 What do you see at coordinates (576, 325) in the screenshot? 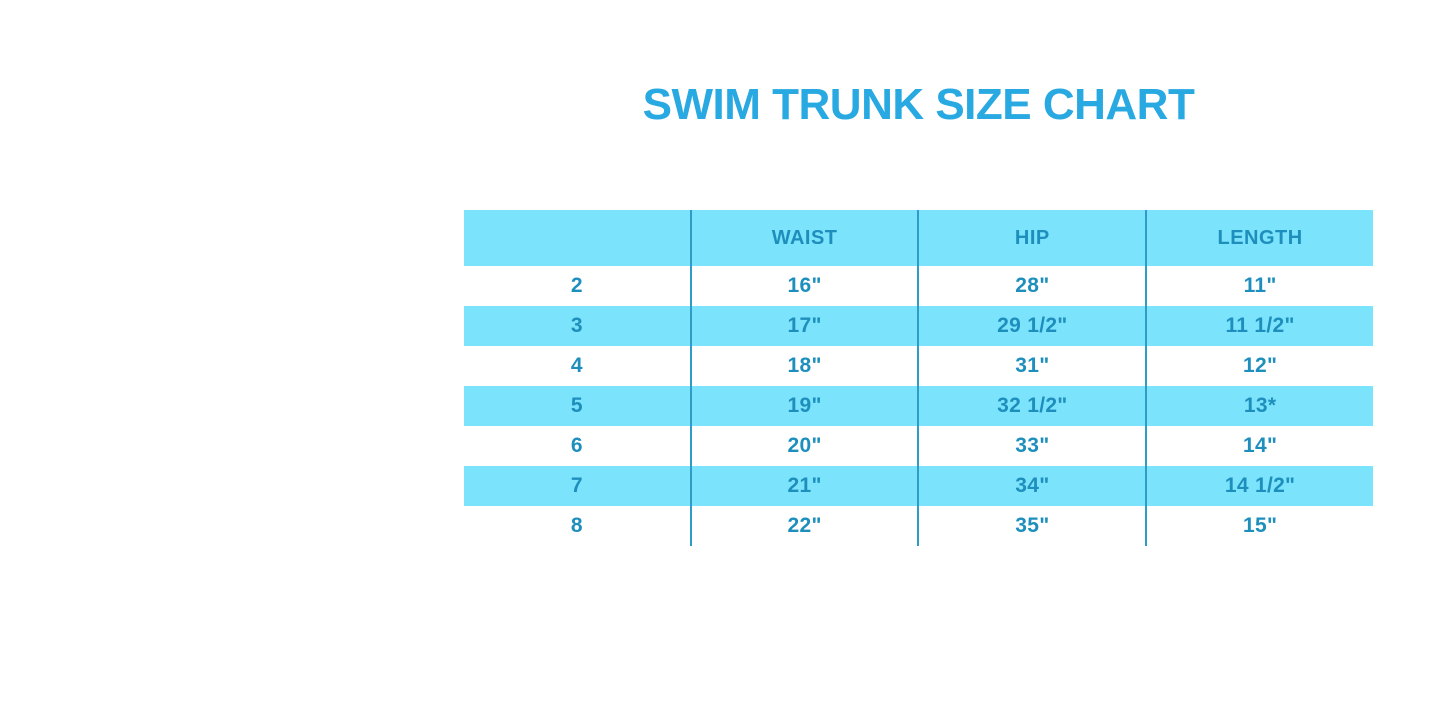
I see `cell-size: 3` at bounding box center [576, 325].